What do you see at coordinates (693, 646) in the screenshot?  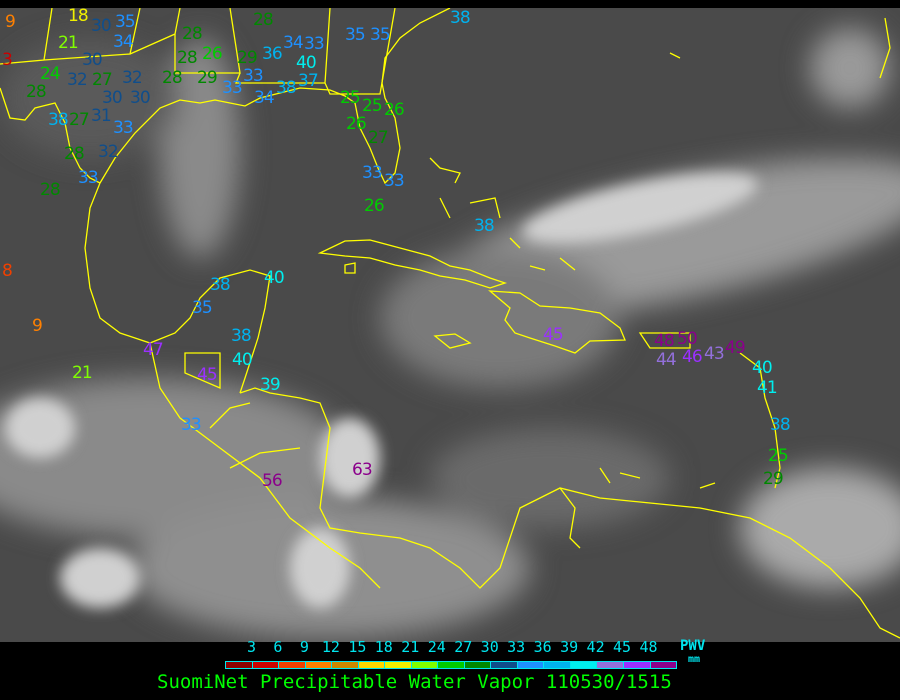 I see `legend-unit-label: PWV` at bounding box center [693, 646].